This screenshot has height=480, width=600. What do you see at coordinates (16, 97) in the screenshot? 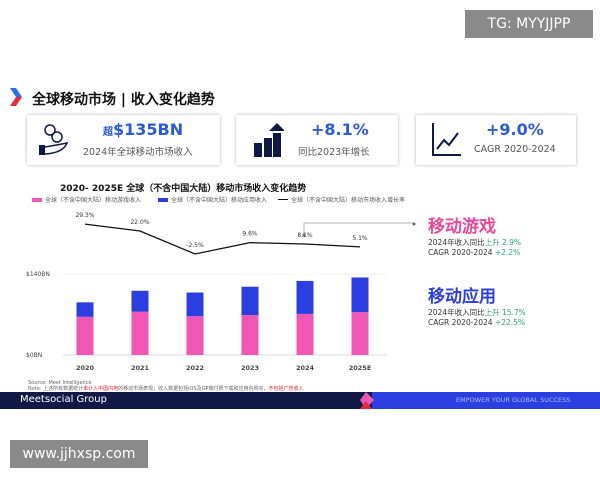
I see `brand-chevron-icon` at bounding box center [16, 97].